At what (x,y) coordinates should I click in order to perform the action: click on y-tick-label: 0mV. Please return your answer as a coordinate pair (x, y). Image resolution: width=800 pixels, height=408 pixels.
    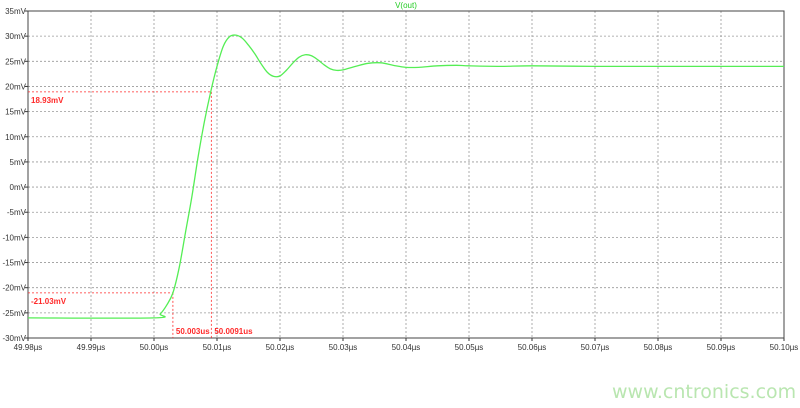
    Looking at the image, I should click on (18, 187).